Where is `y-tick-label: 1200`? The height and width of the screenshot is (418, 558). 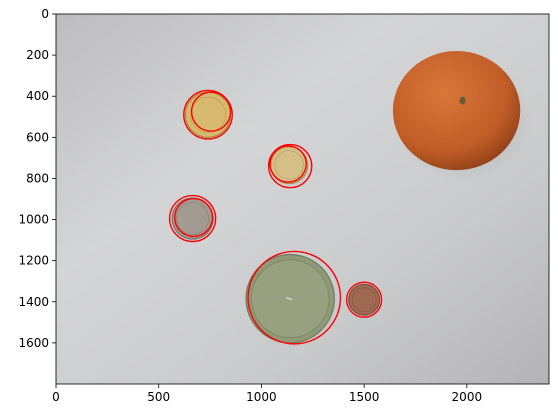 y-tick-label: 1200 is located at coordinates (33, 261).